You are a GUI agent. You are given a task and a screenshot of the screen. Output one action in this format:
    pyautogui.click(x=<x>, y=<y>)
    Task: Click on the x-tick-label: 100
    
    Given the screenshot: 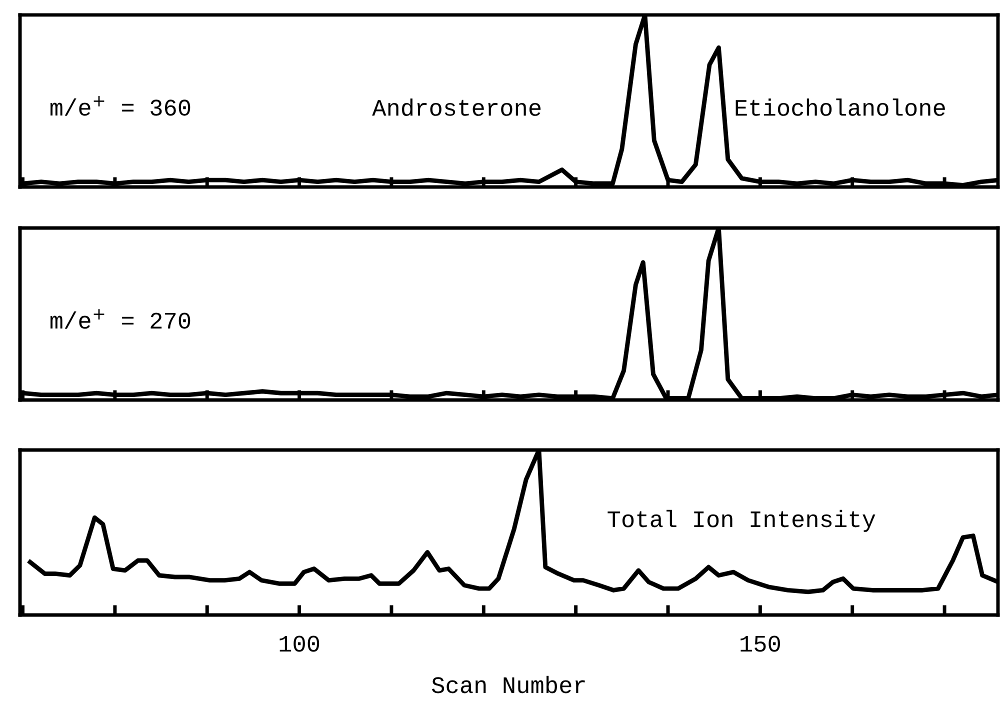 What is the action you would take?
    pyautogui.click(x=300, y=644)
    